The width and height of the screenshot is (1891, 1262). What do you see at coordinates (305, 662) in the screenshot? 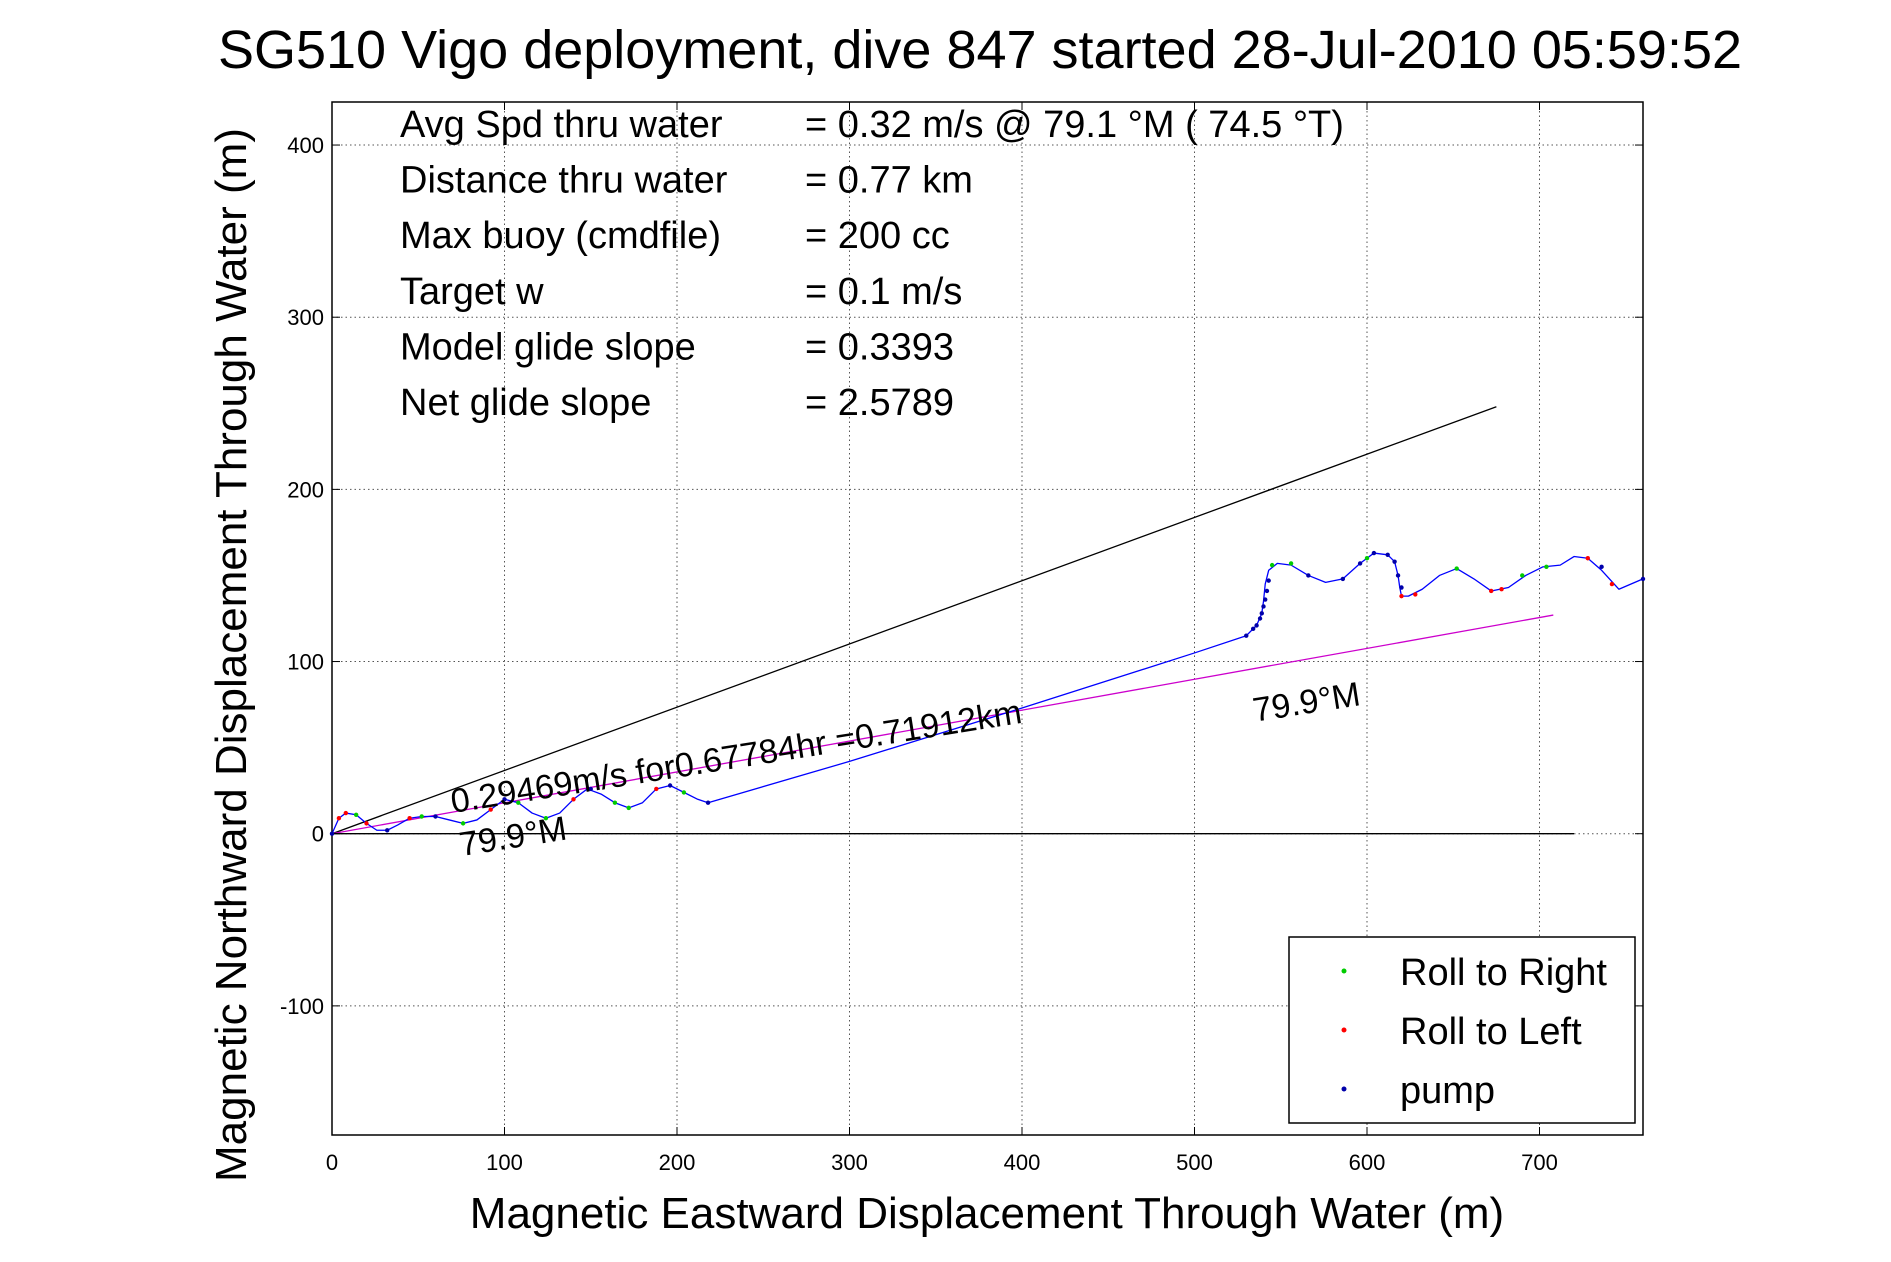
I see `y-tick-label: 100` at bounding box center [305, 662].